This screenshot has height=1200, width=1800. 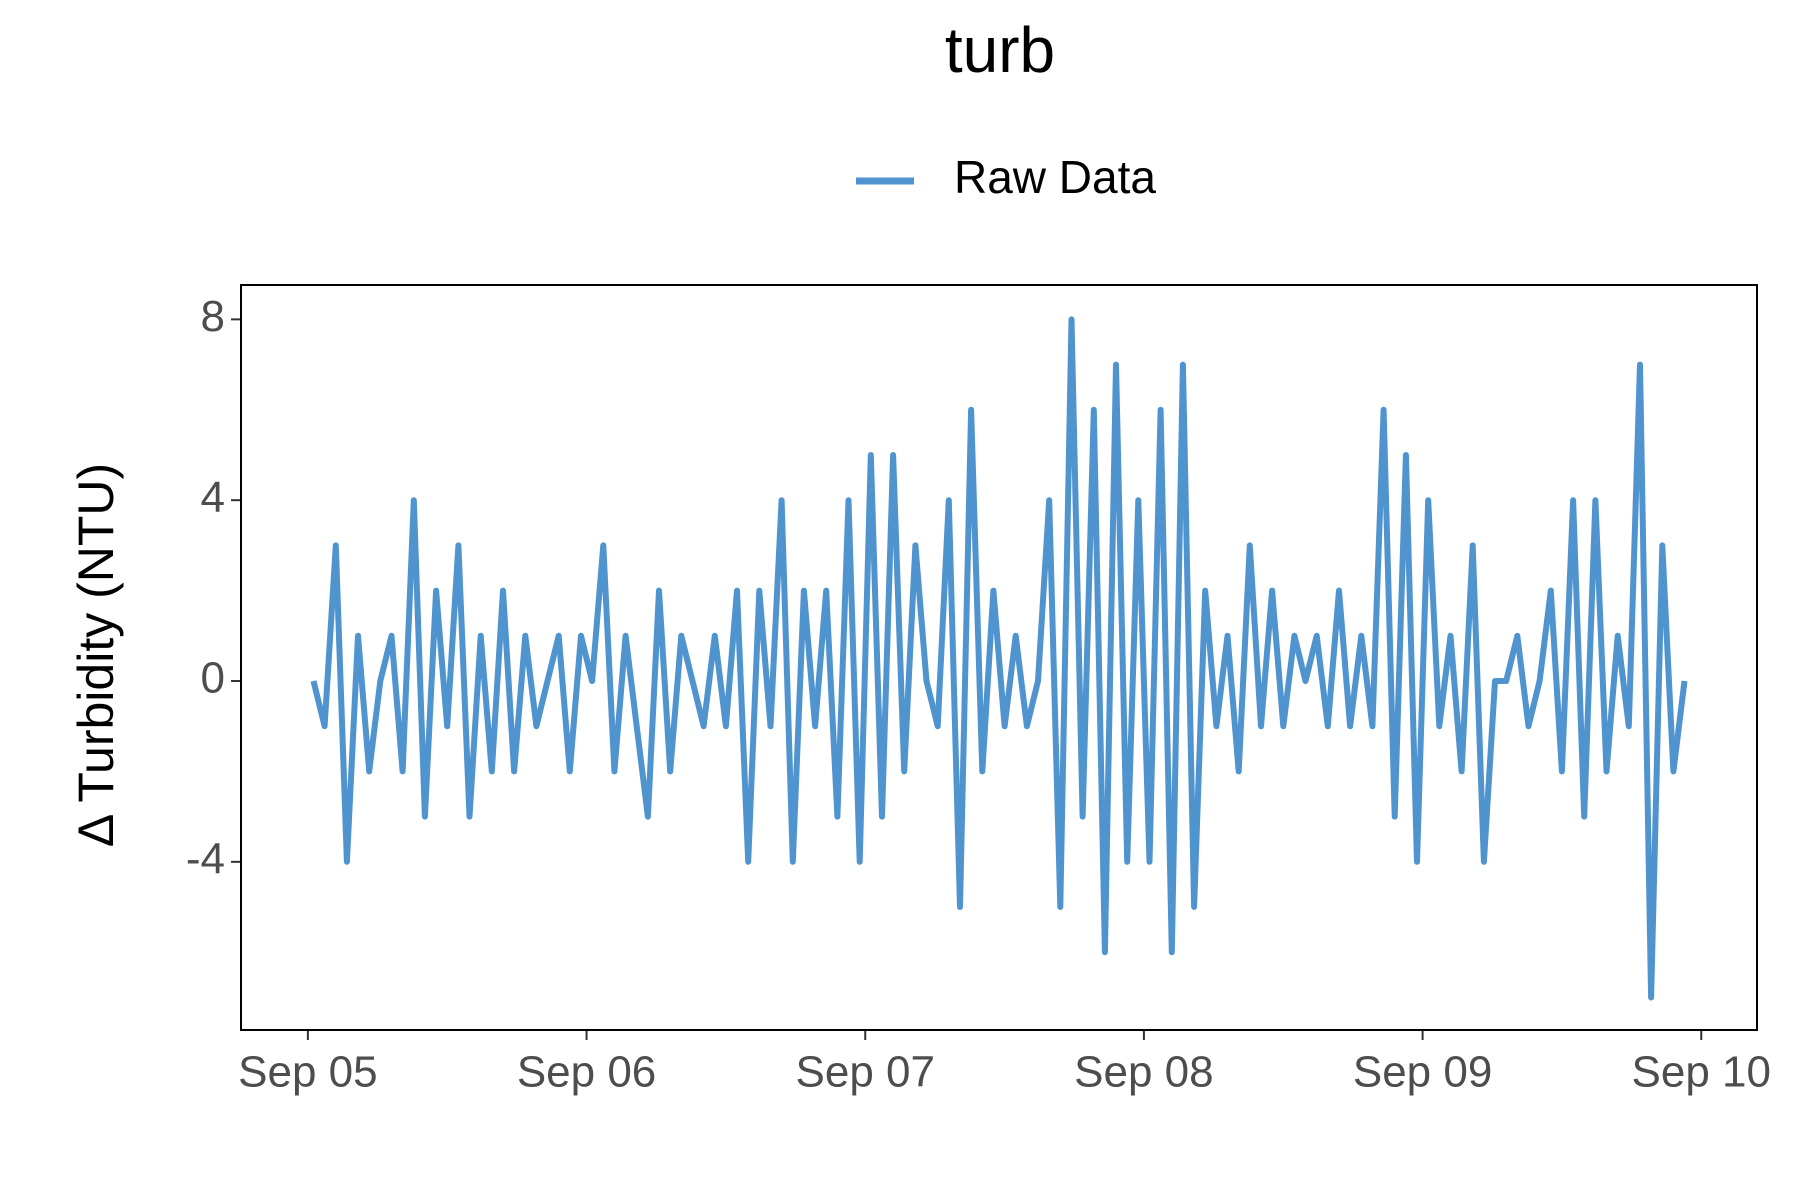 I want to click on y-tick-label: 8, so click(x=213, y=316).